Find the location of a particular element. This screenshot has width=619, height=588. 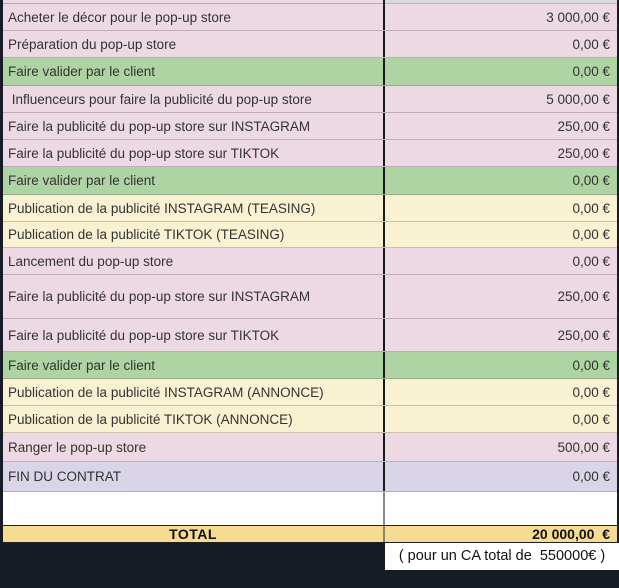

top-row-sliver is located at coordinates (310, 2).